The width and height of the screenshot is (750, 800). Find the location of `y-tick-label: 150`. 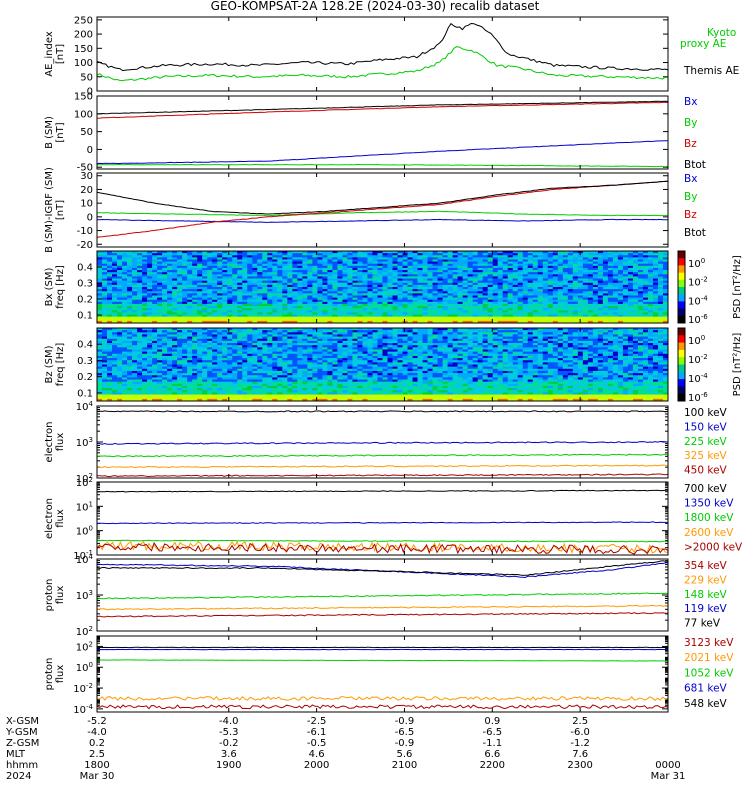

y-tick-label: 150 is located at coordinates (83, 97).